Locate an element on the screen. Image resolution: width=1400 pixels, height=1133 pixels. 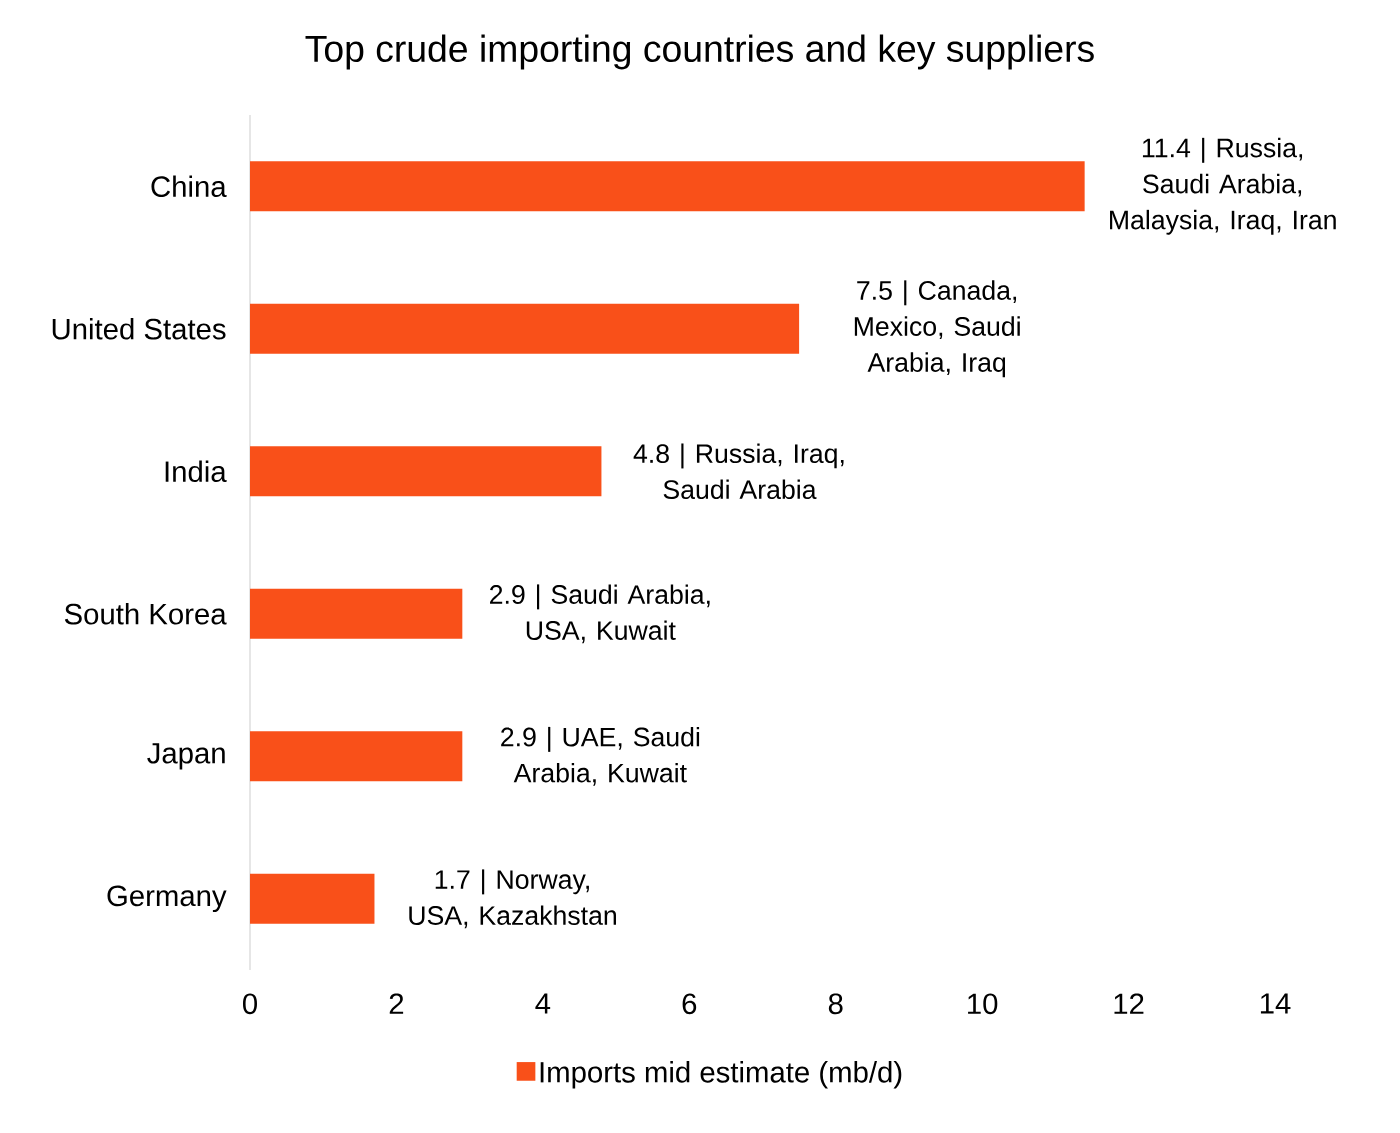
data-label: 11.4 | Russia, Saudi Arabia, Malaysia, Iraq, Iran is located at coordinates (1223, 186).